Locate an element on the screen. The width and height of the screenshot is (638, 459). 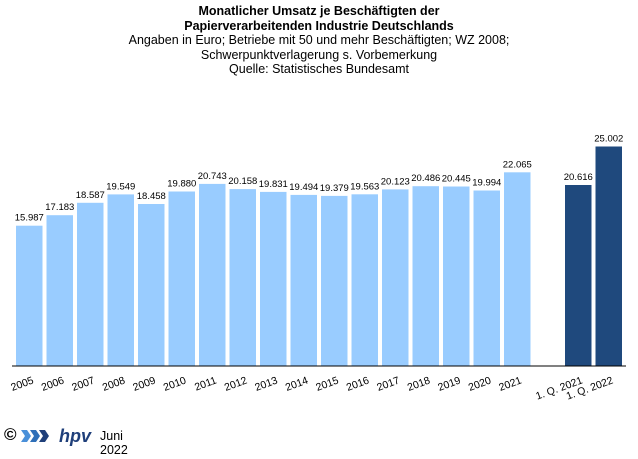
x-tick-label-2011: 2011 is located at coordinates (205, 383).